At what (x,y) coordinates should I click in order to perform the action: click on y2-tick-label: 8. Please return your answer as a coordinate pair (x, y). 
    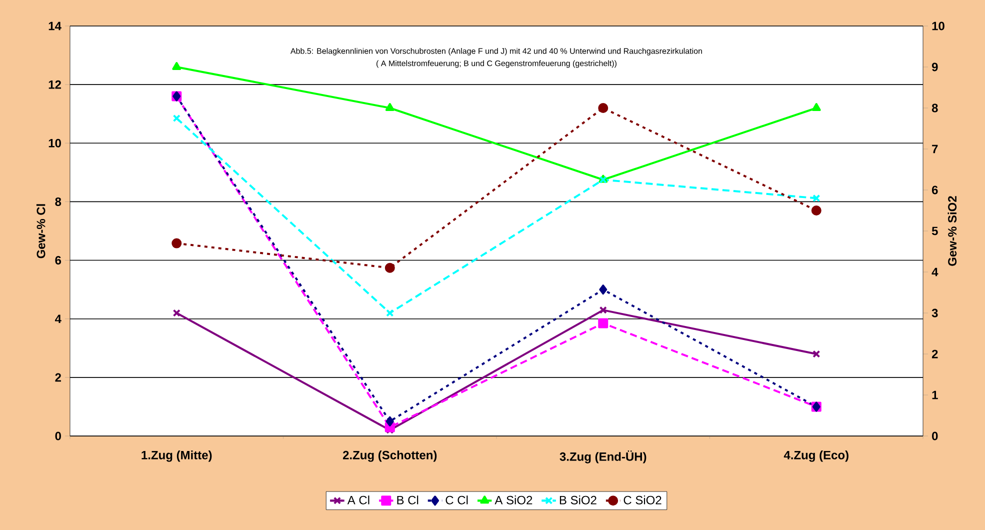
    Looking at the image, I should click on (935, 108).